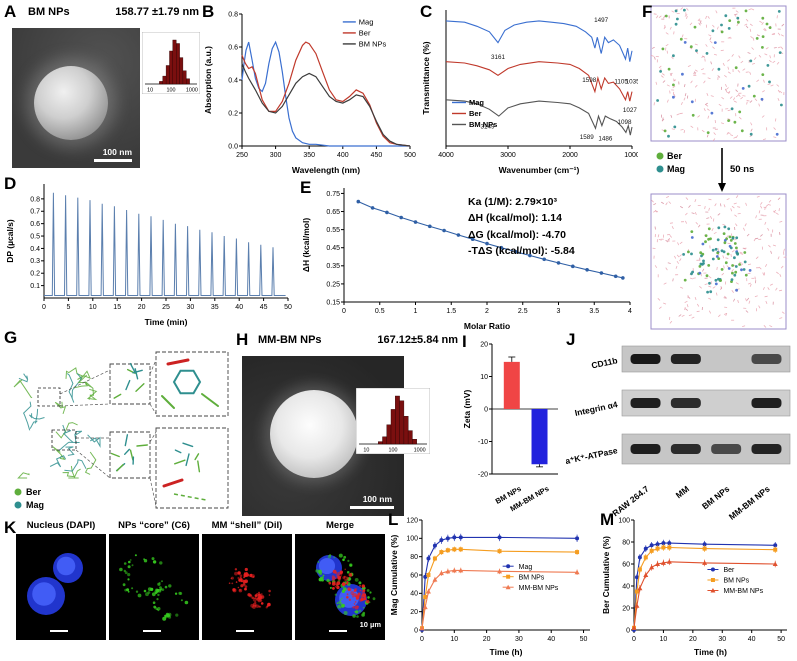 This screenshot has width=797, height=661. I want to click on svg-text: CD11b, so click(604, 362).